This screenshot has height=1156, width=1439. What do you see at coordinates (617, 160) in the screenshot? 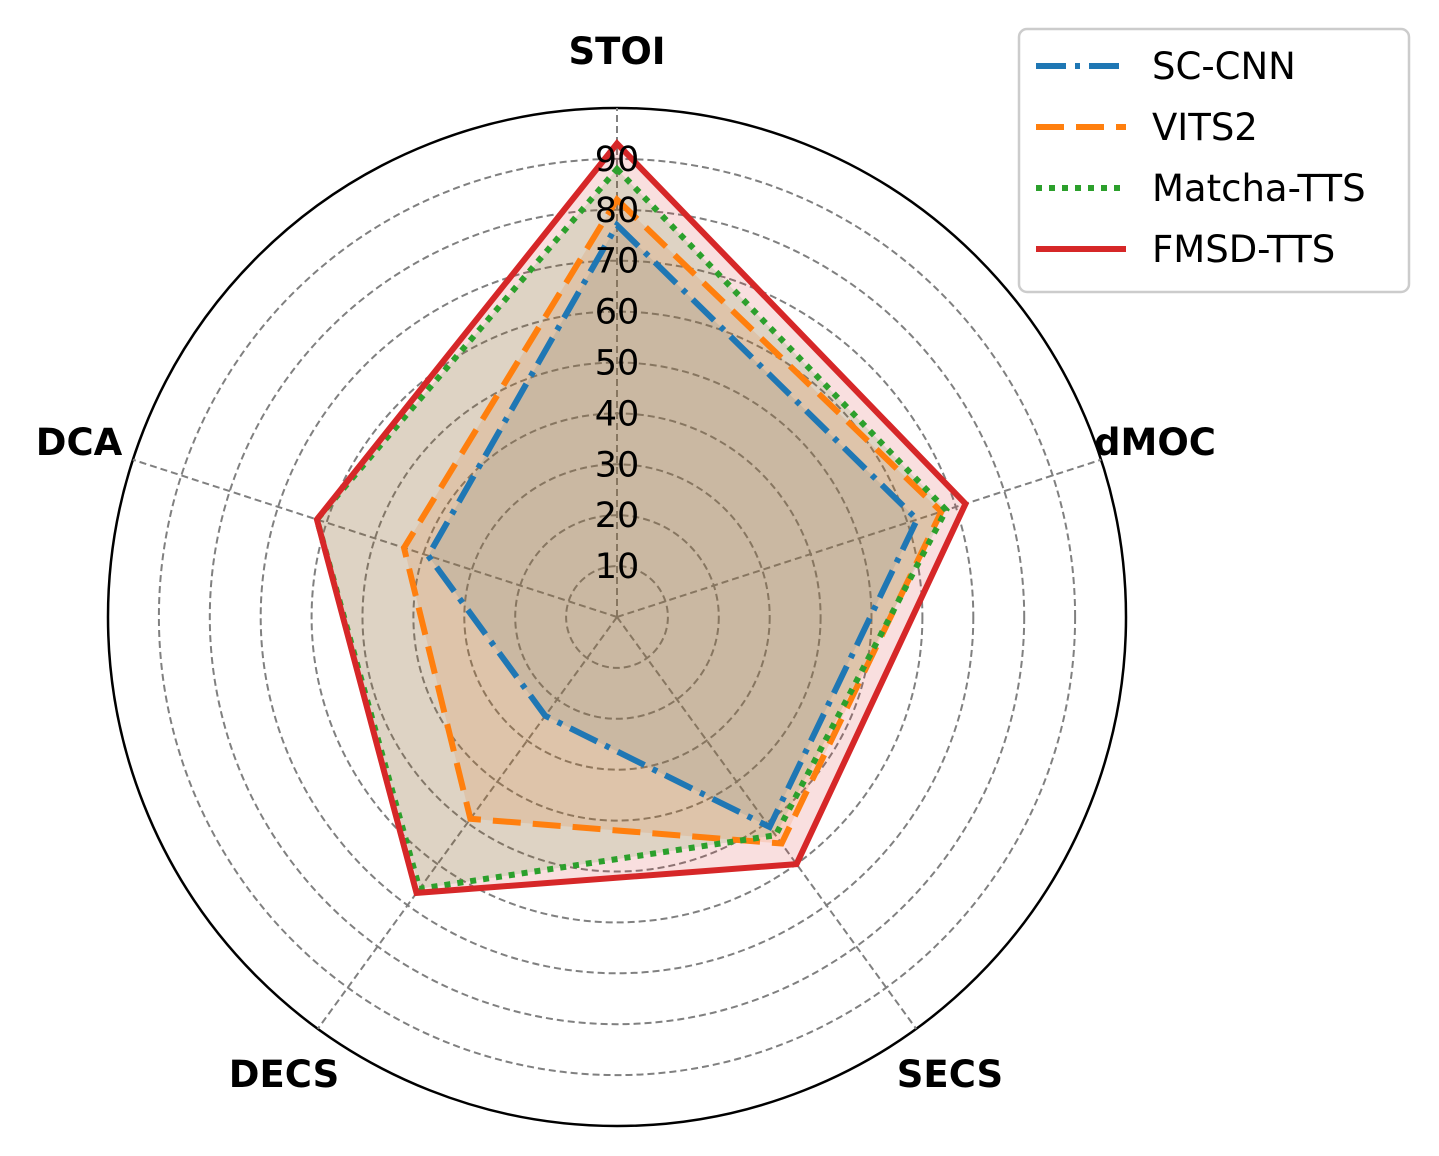
I see `radial-tick-label: 90` at bounding box center [617, 160].